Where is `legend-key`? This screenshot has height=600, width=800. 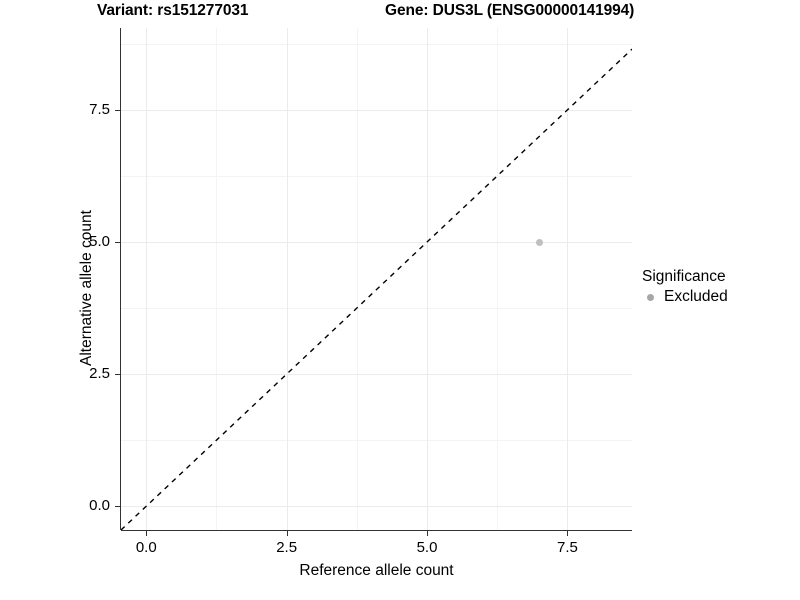
legend-key is located at coordinates (650, 297).